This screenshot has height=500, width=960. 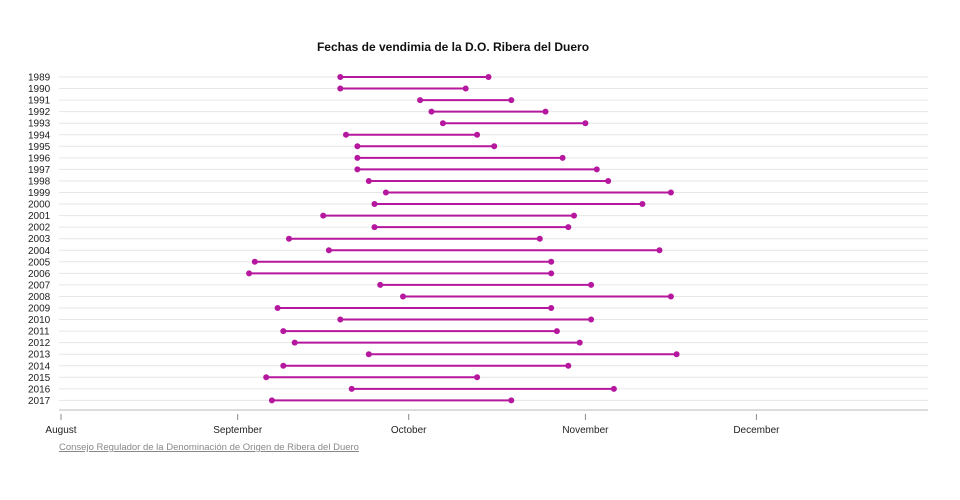 I want to click on year-label: 1991, so click(x=39, y=101).